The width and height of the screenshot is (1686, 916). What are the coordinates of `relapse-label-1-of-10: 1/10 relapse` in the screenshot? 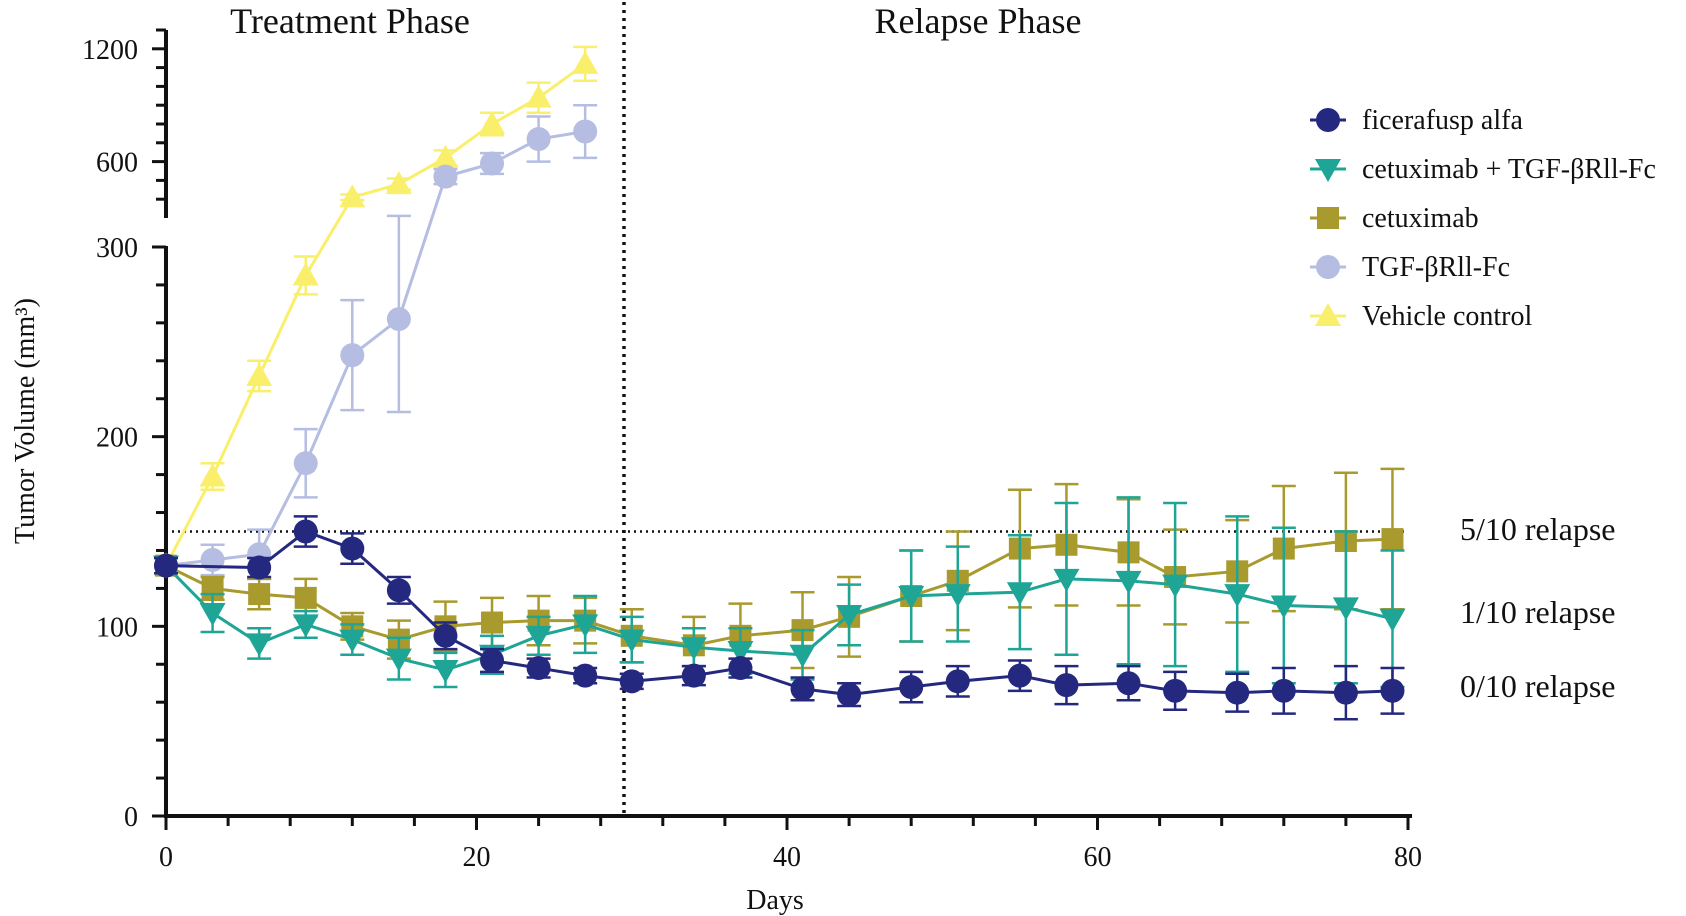 It's located at (1538, 612).